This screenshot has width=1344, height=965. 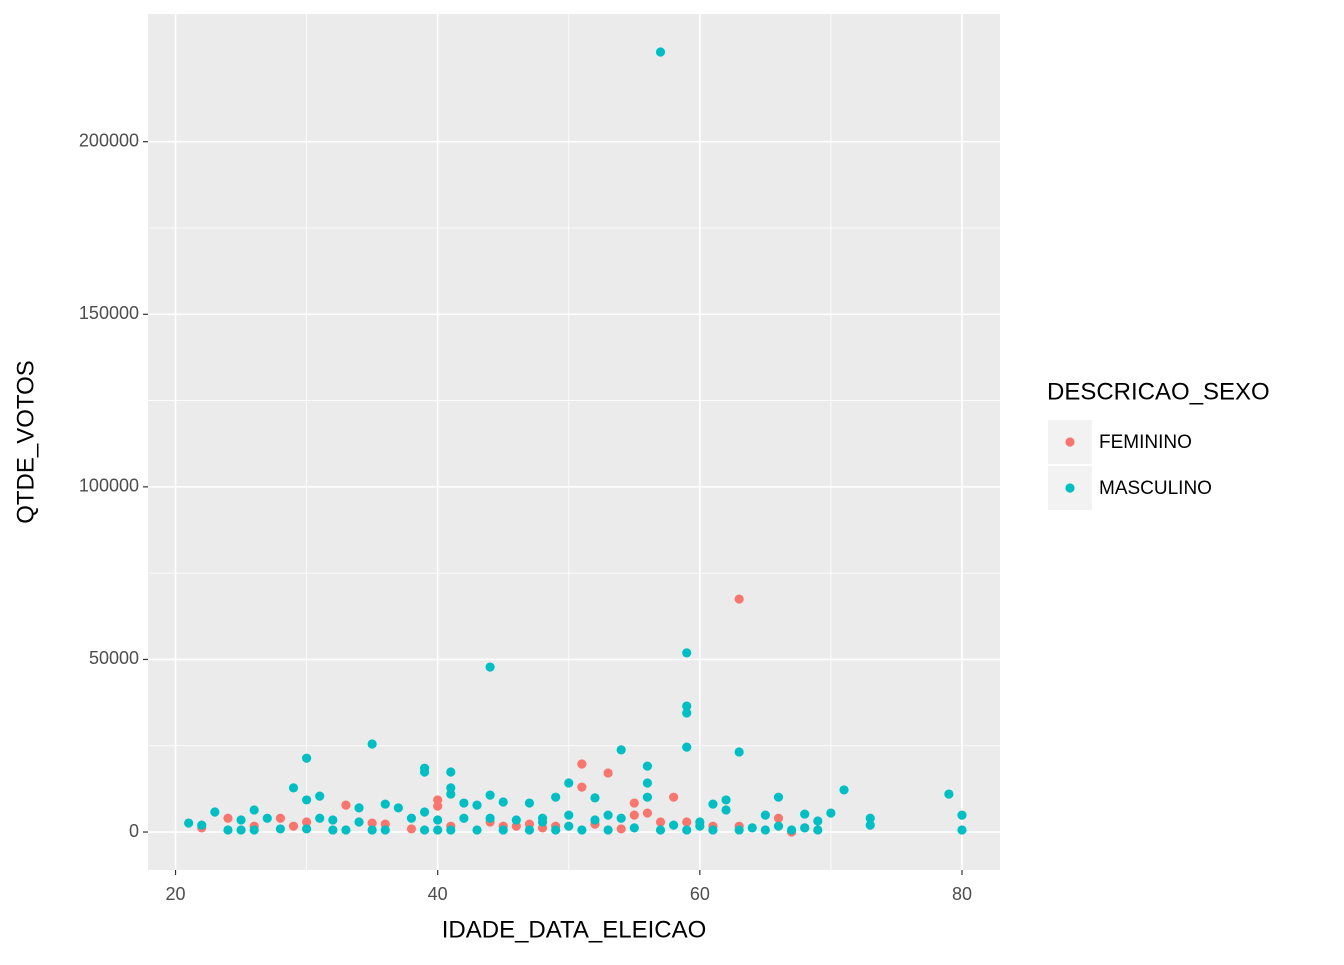 I want to click on y-tick-label: 100000, so click(x=109, y=486).